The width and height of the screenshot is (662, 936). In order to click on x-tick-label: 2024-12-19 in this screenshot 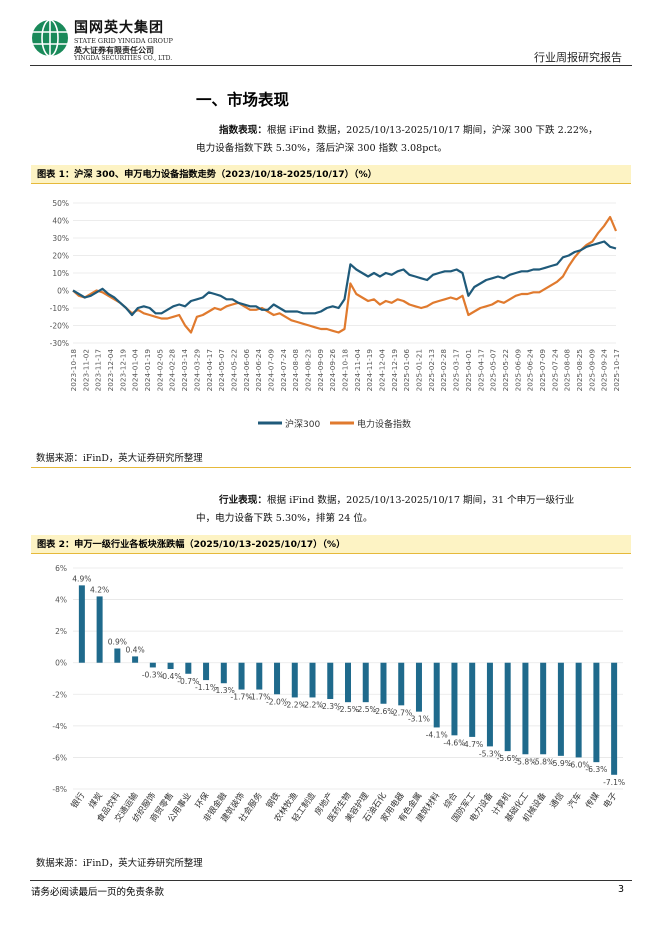, I will do `click(394, 370)`.